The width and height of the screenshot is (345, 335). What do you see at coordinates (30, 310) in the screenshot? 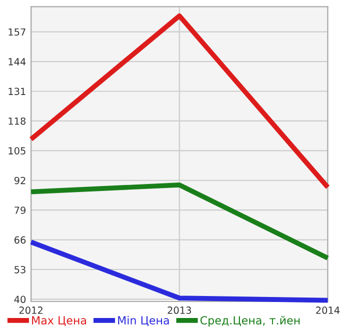
I see `x-tick-label: 2012` at bounding box center [30, 310].